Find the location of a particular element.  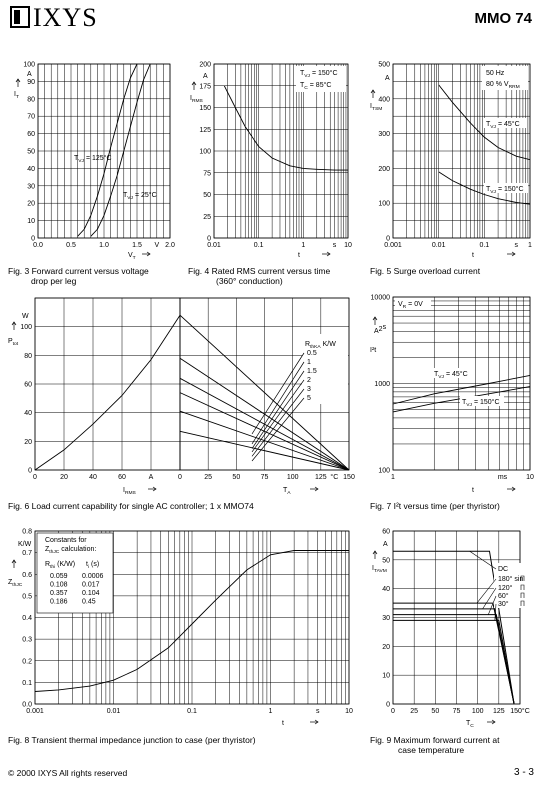

fig6-power-curve is located at coordinates (107, 392).